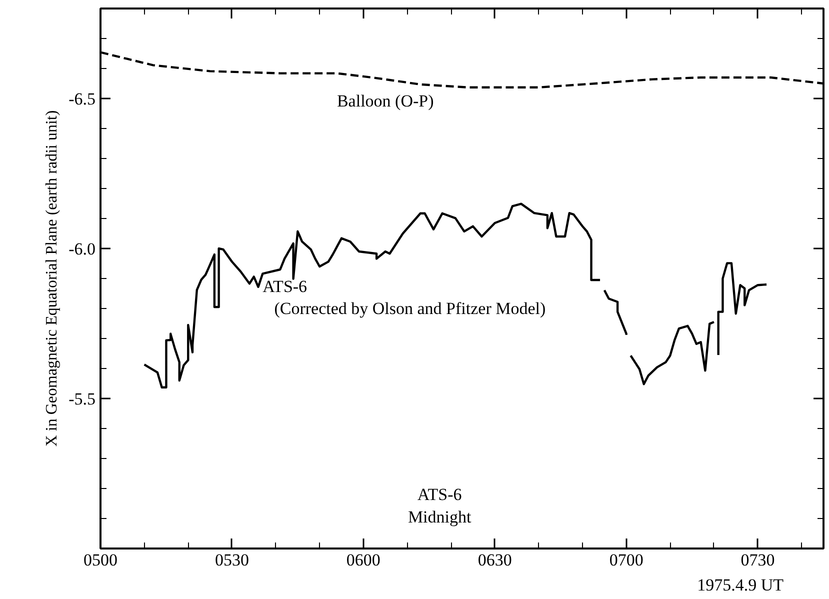 The width and height of the screenshot is (829, 599). What do you see at coordinates (410, 308) in the screenshot?
I see `annotation: (Corrected by Olson and Pfitzer Model)` at bounding box center [410, 308].